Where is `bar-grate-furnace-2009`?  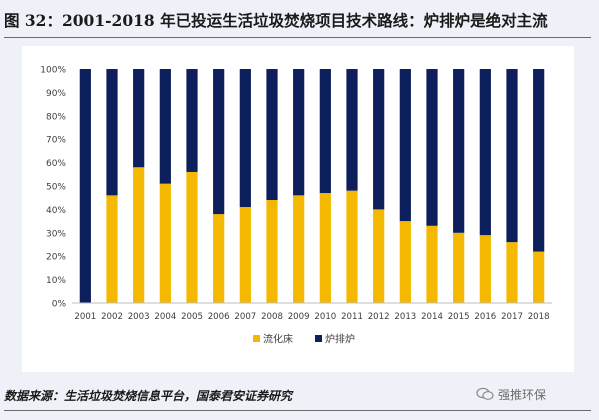
bar-grate-furnace-2009 is located at coordinates (299, 132).